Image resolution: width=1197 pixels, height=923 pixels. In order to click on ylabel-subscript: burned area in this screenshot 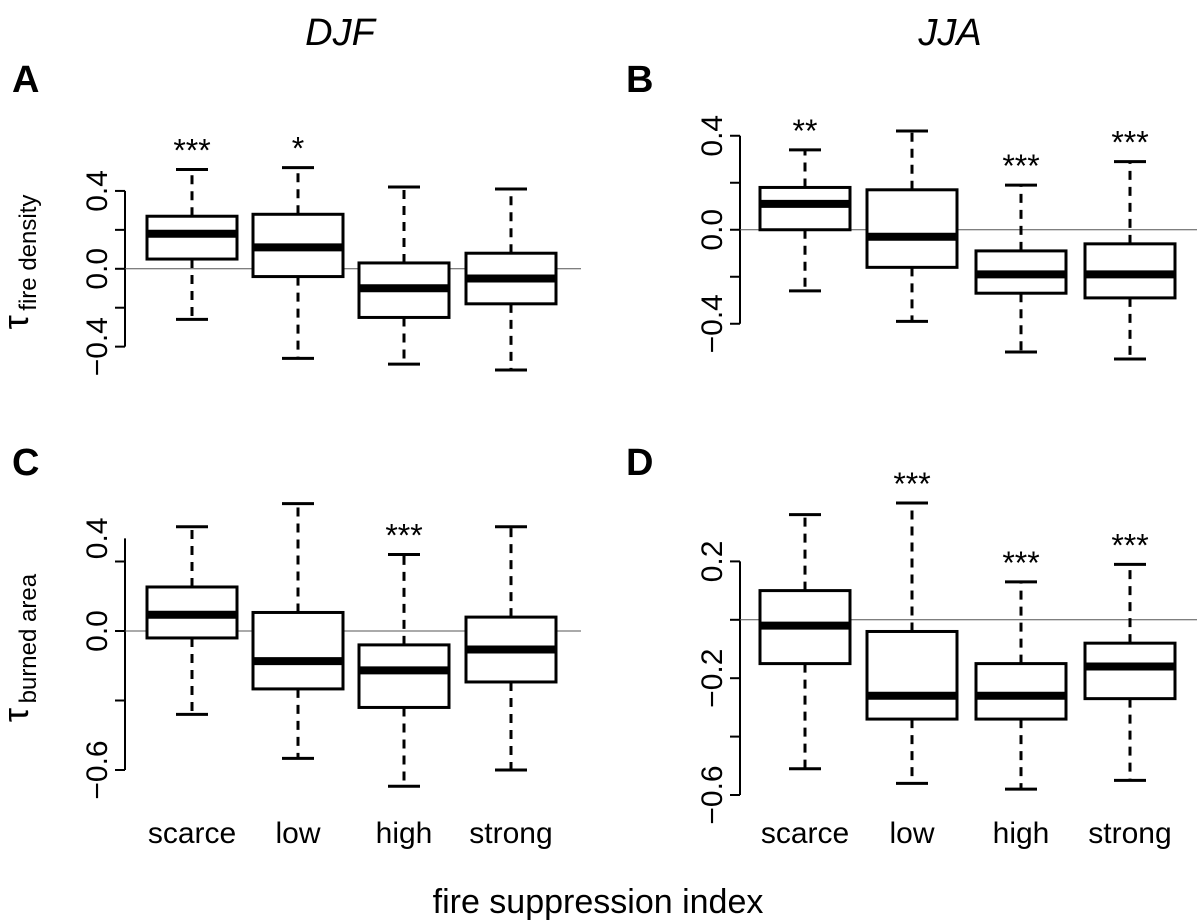, I will do `click(28, 638)`.